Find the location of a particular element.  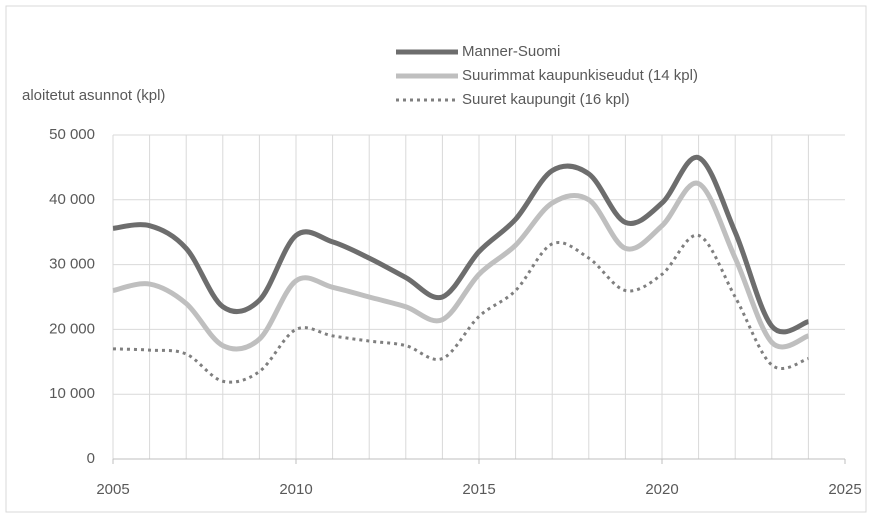

x-tick-label: 2005 is located at coordinates (112, 489).